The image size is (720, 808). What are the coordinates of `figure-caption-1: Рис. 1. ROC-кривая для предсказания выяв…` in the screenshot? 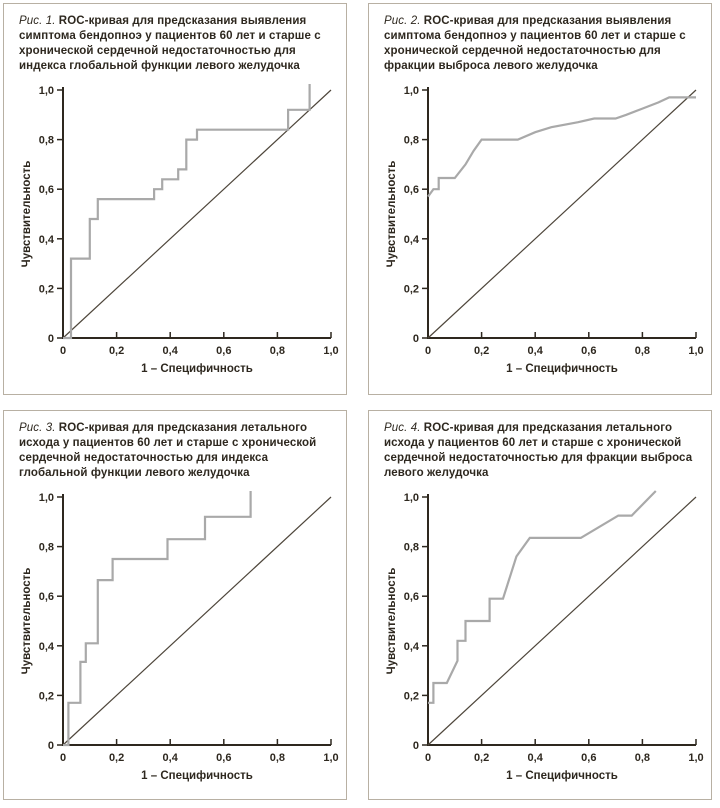 It's located at (176, 44).